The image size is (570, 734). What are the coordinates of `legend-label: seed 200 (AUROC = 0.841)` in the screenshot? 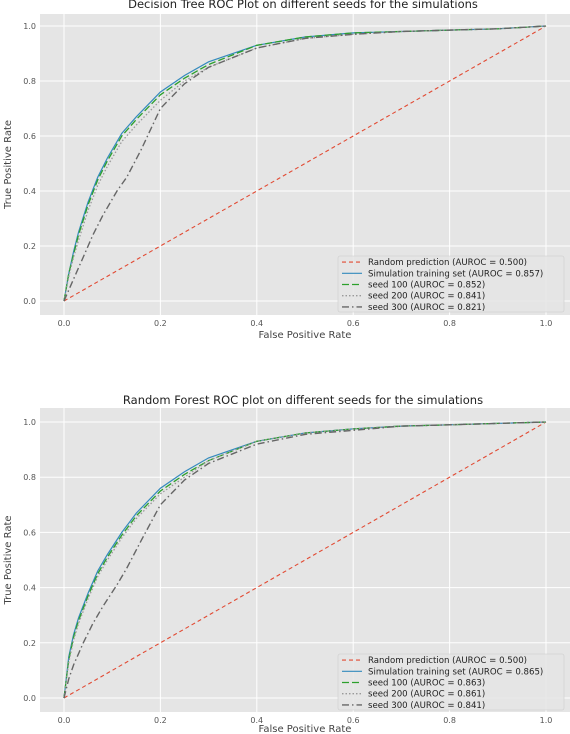 It's located at (426, 297).